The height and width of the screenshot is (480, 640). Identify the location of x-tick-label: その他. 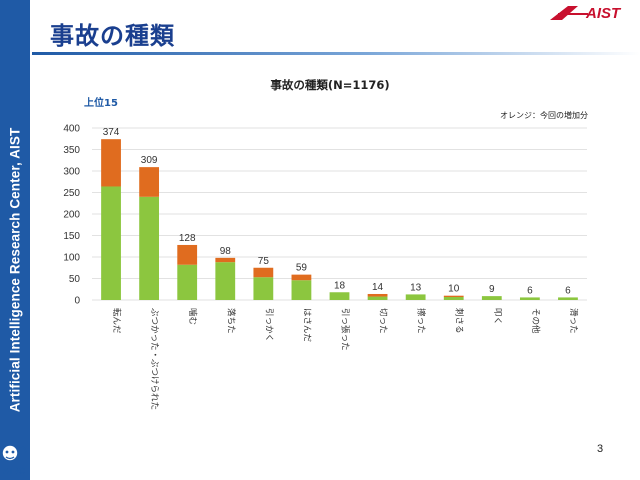
(535, 321).